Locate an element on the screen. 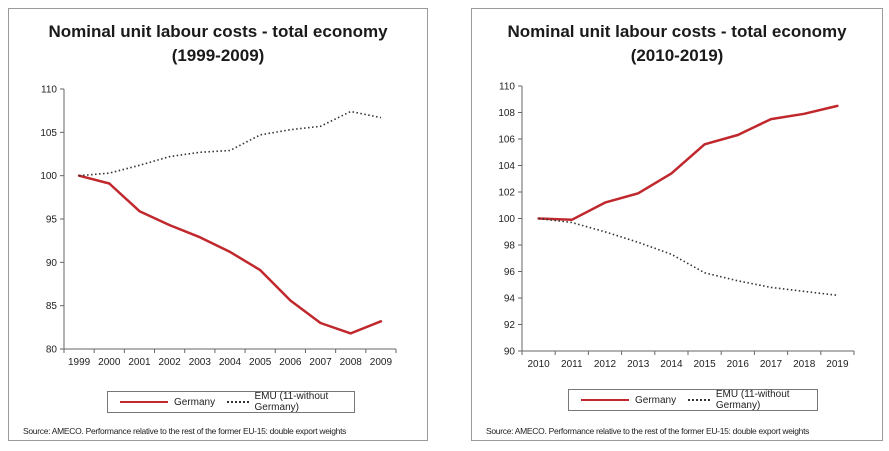 This screenshot has width=889, height=451. y-tick-label: 106 is located at coordinates (506, 140).